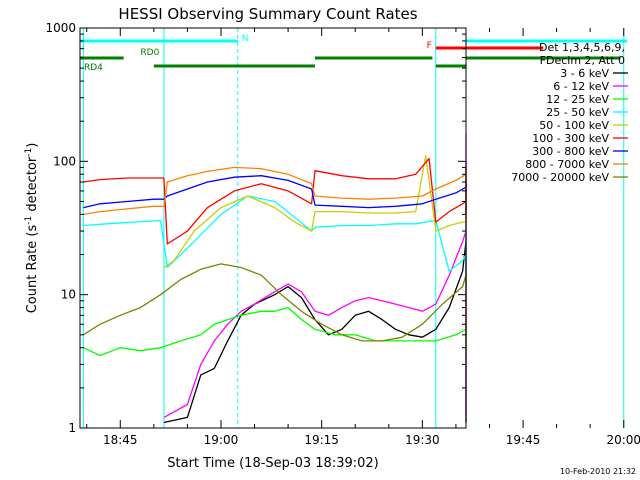 The image size is (640, 480). I want to click on legend-label-100-300-kev: 100 - 300 keV, so click(570, 138).